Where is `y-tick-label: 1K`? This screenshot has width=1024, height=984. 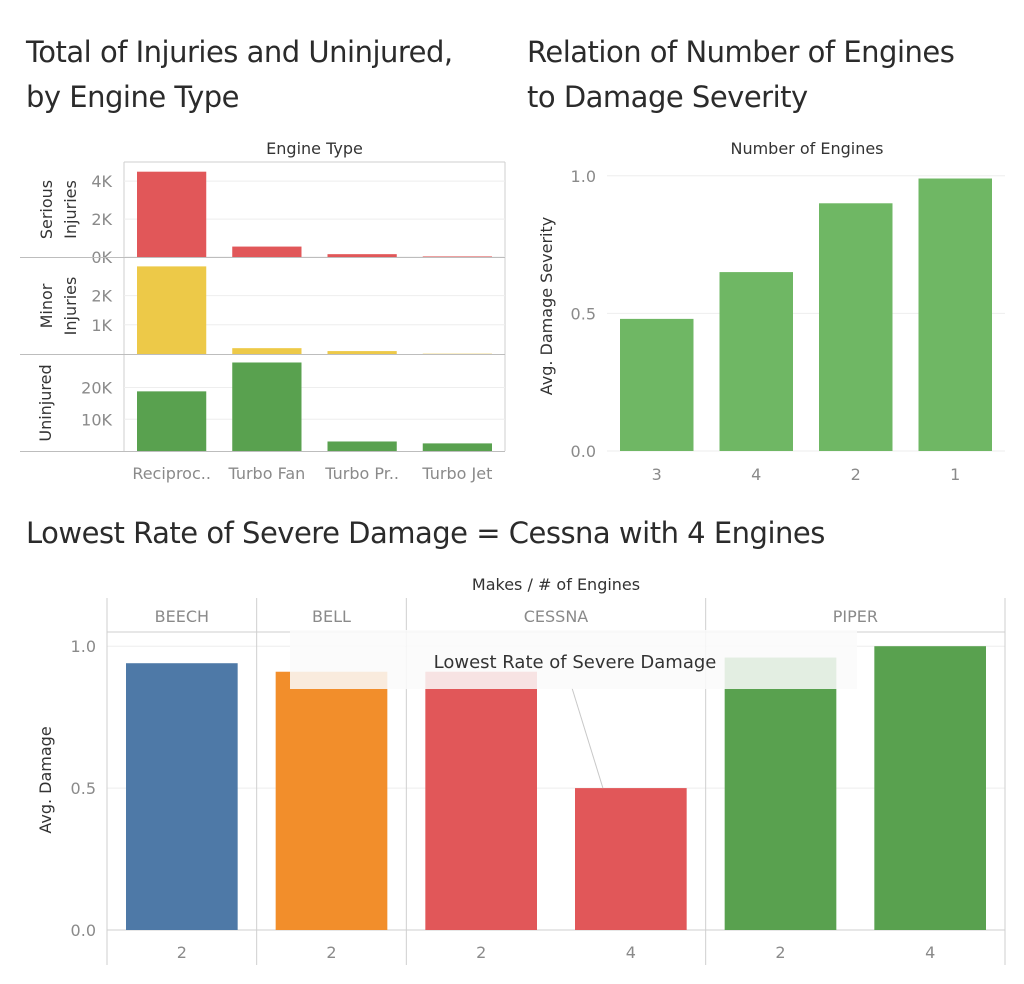 y-tick-label: 1K is located at coordinates (101, 325).